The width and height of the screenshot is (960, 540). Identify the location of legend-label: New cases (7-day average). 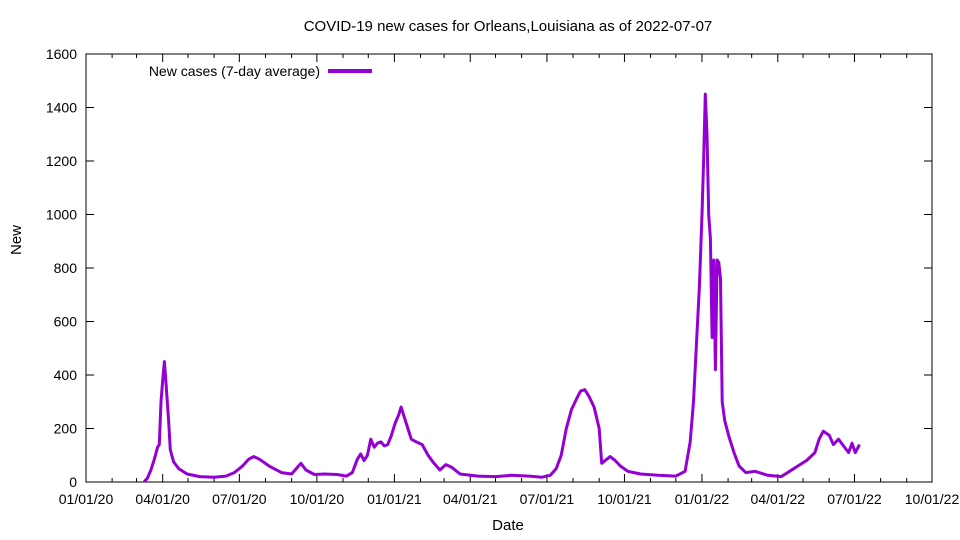
(234, 71).